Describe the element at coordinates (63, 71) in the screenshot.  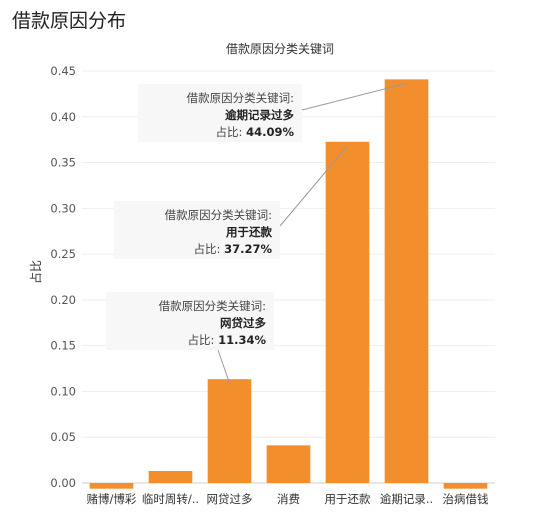
I see `y-tick-label: 0.45` at that location.